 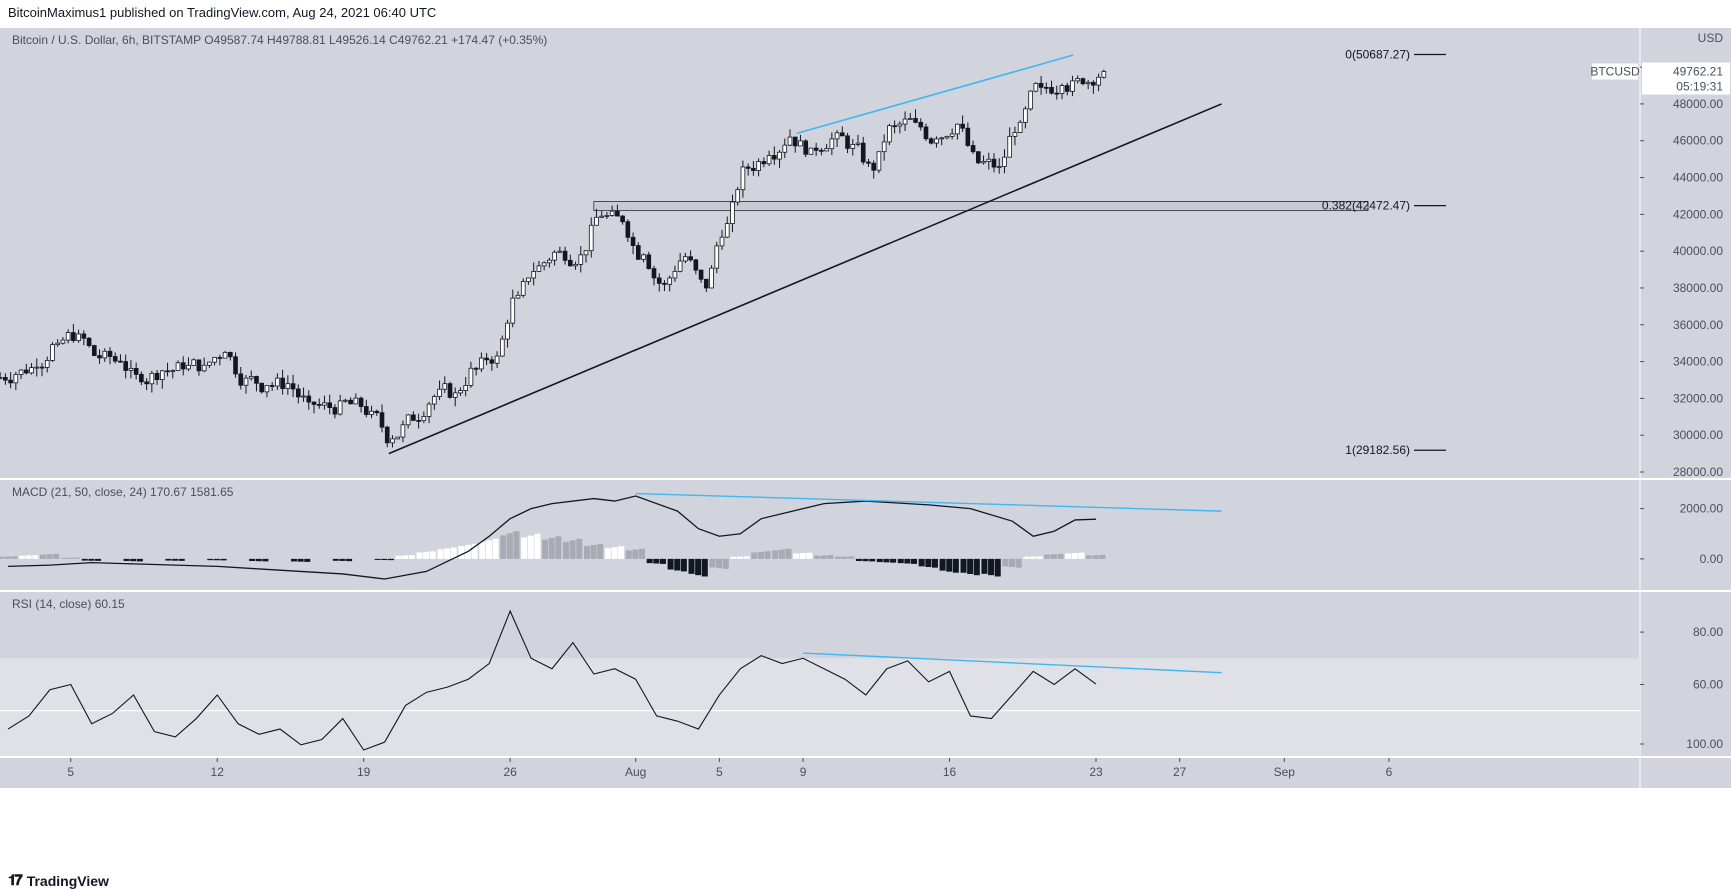 I want to click on price-axis-label: 44000.00, so click(x=1698, y=178).